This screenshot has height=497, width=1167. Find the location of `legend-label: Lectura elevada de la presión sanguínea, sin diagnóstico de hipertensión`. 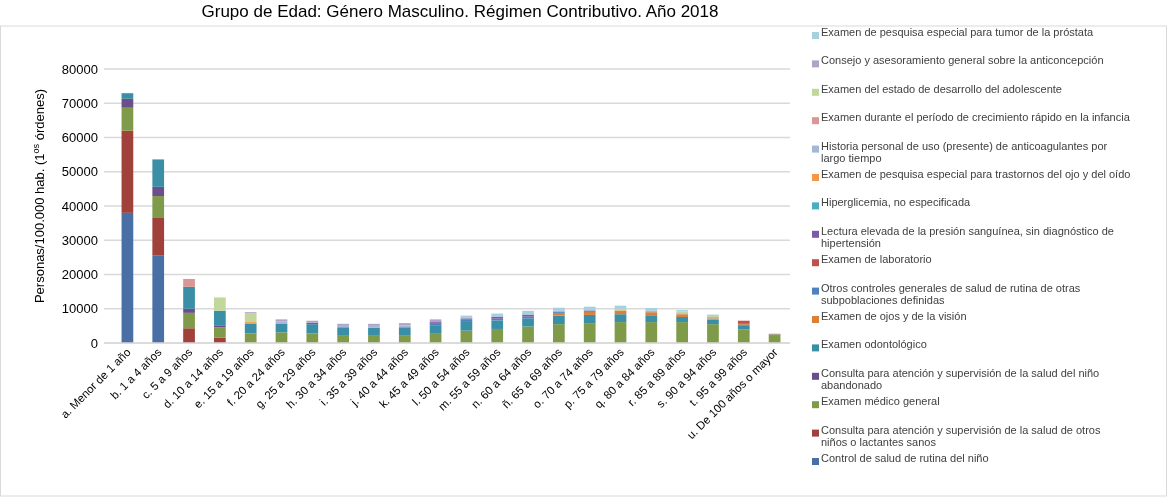

legend-label: Lectura elevada de la presión sanguínea, sin diagnóstico de hipertensión is located at coordinates (967, 236).